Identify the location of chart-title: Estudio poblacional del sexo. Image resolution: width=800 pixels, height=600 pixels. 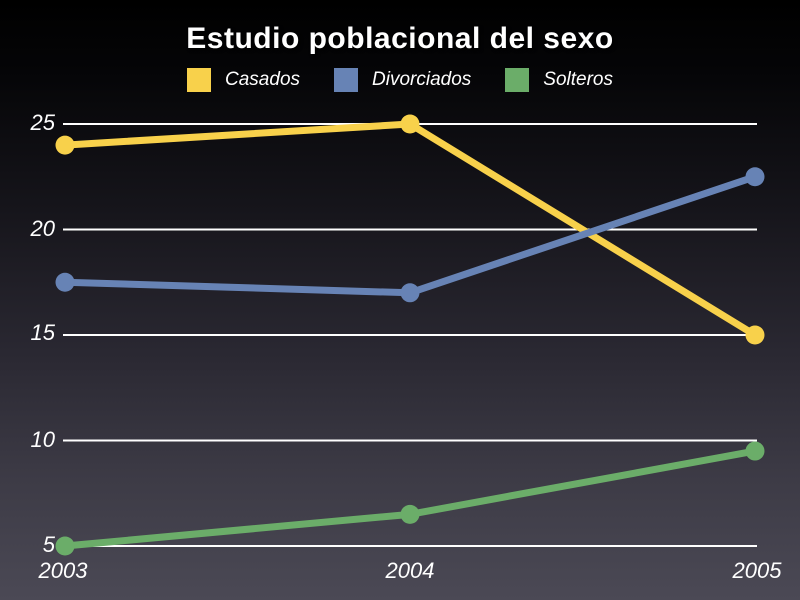
(400, 38).